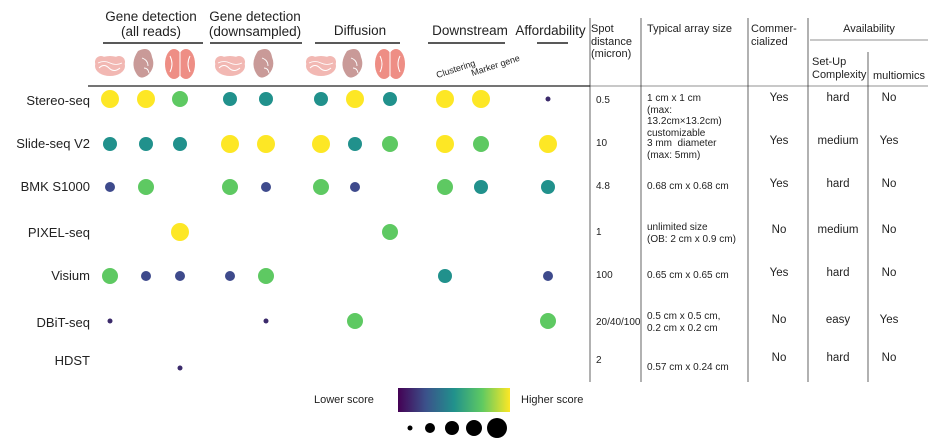  Describe the element at coordinates (774, 35) in the screenshot. I see `header-commercialized: Commer- cialized` at that location.